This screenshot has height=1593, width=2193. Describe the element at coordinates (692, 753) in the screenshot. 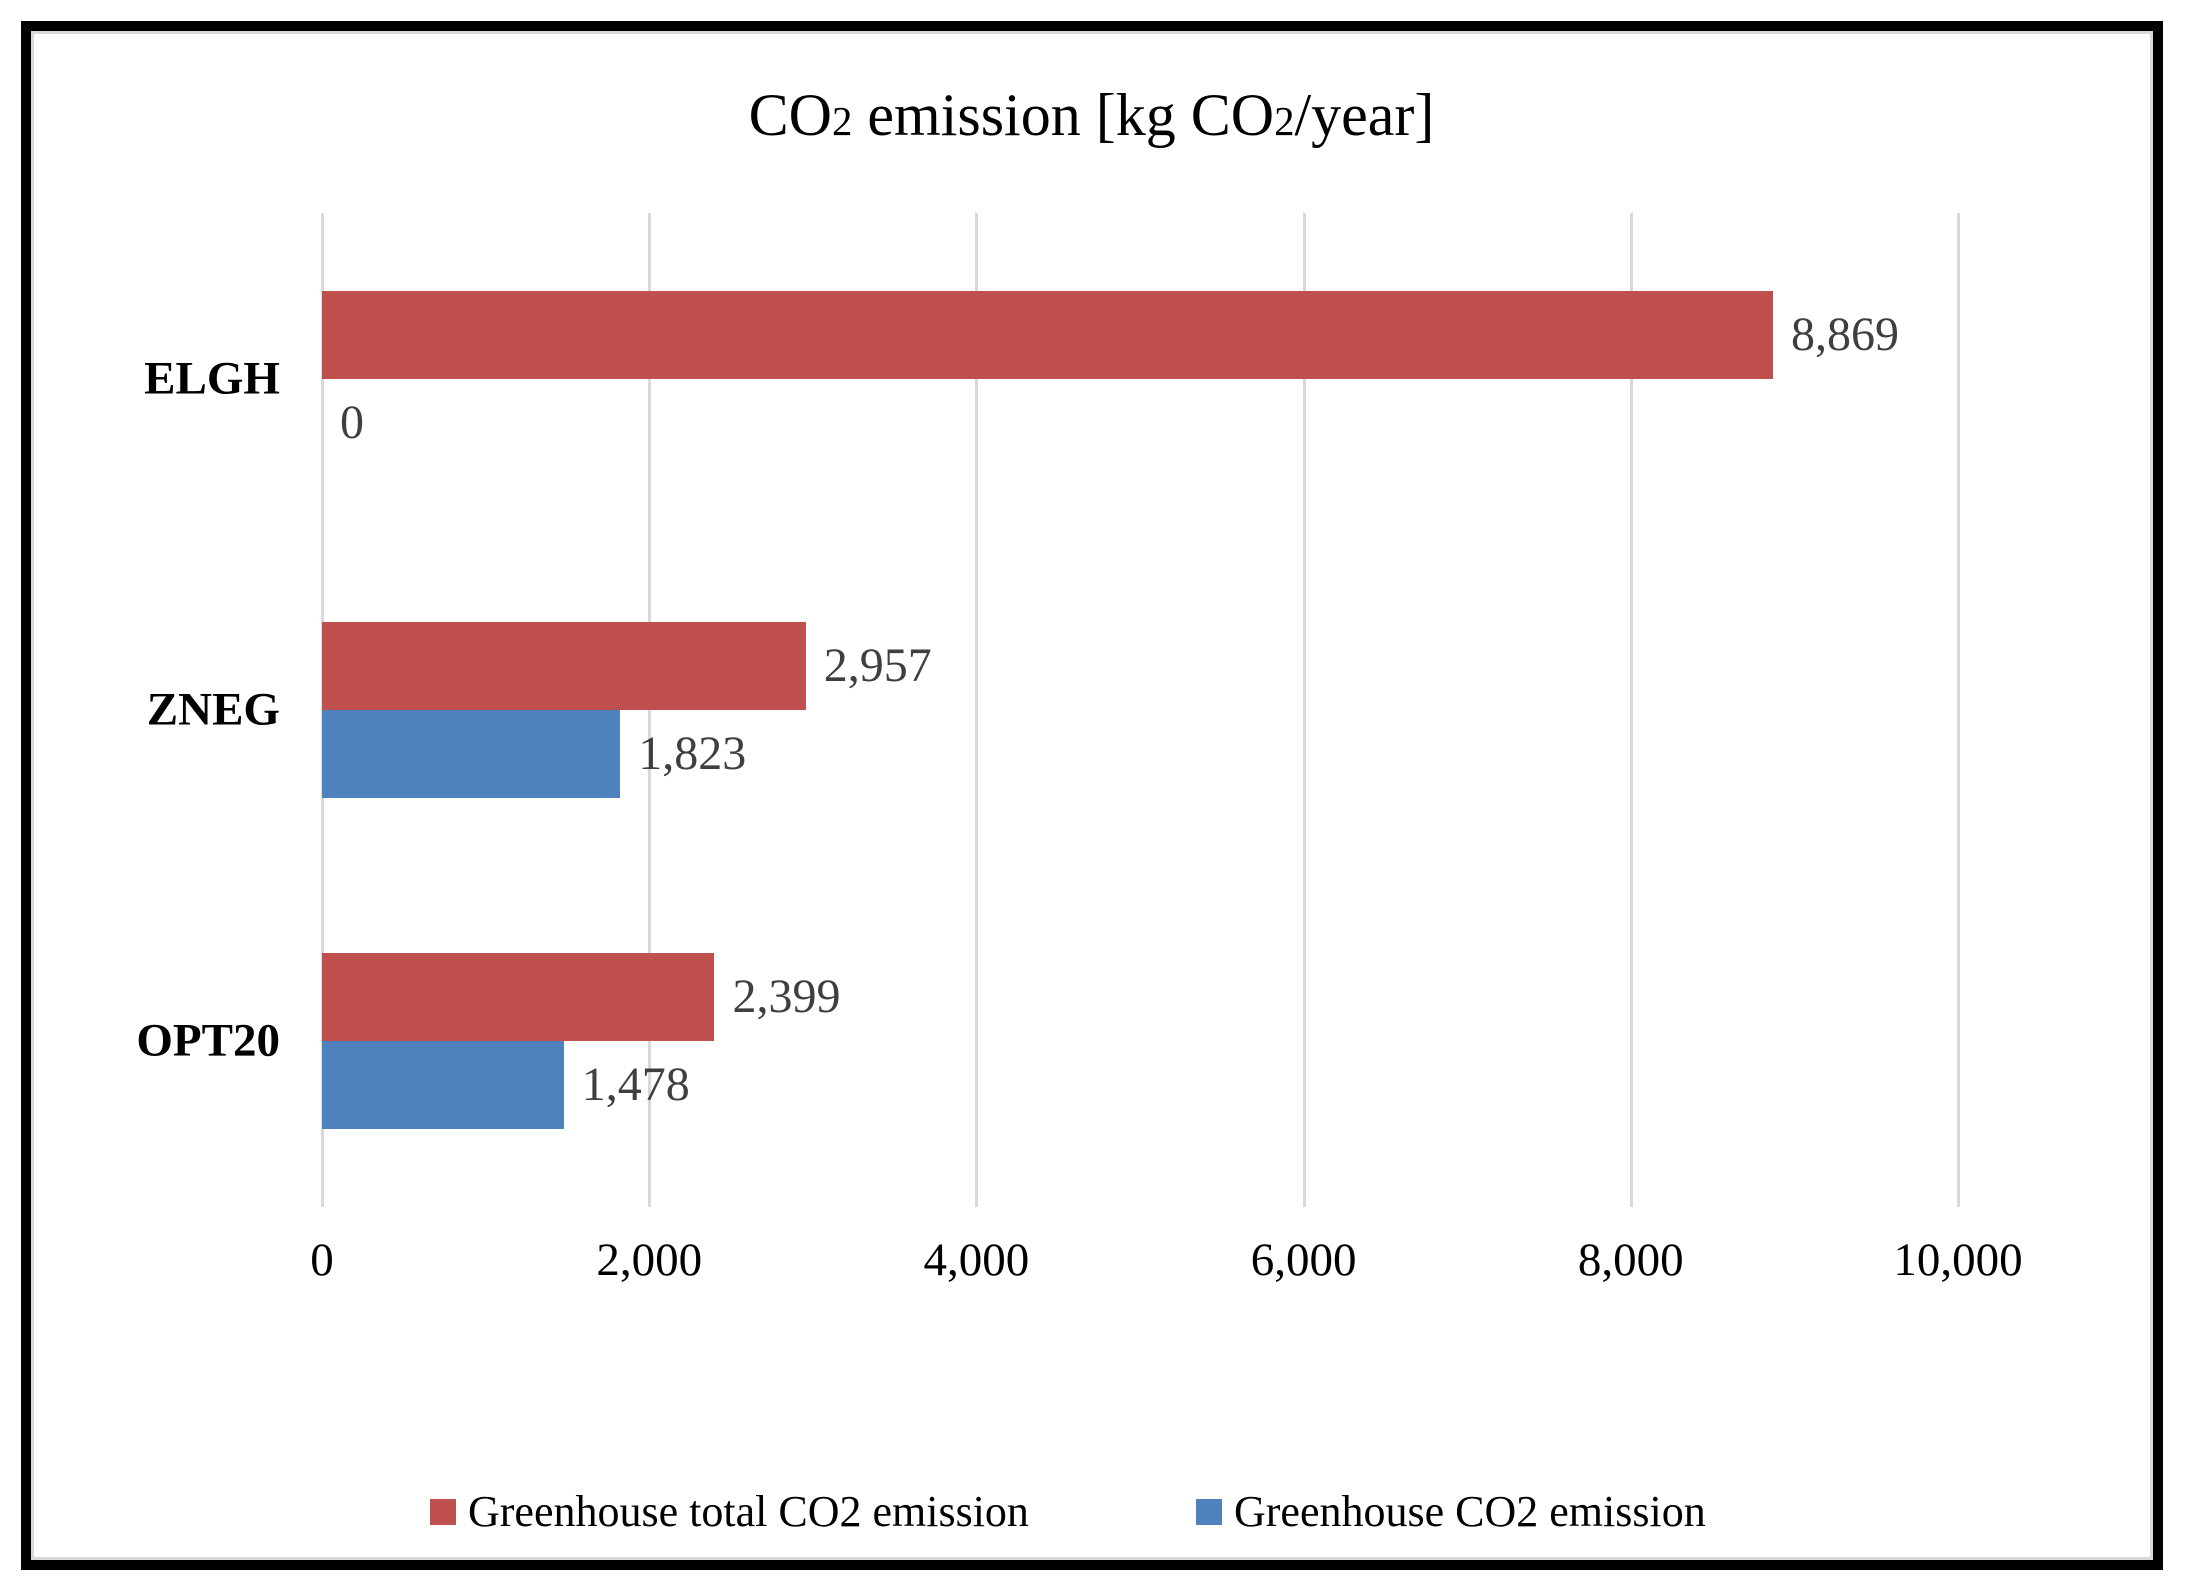

I see `data-label-zneg-greenhouse: 1,823` at that location.